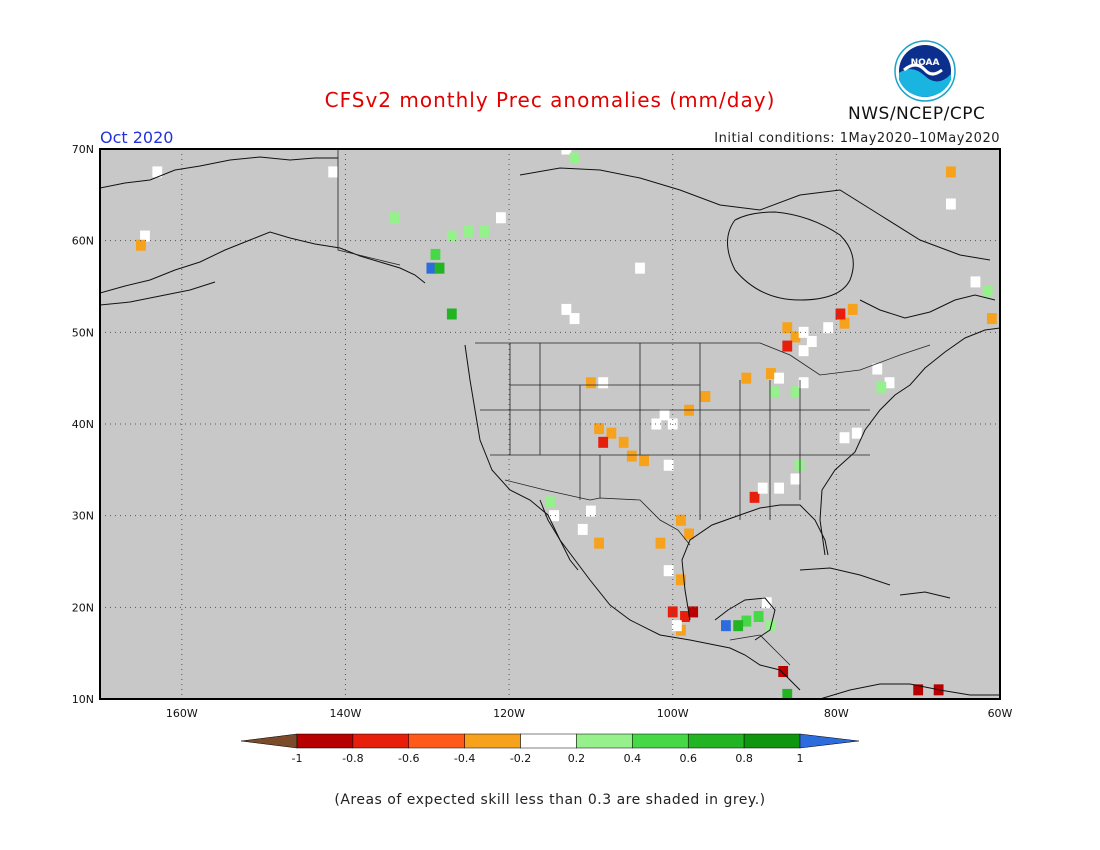 The width and height of the screenshot is (1100, 850). What do you see at coordinates (346, 713) in the screenshot?
I see `lon-label: 140W` at bounding box center [346, 713].